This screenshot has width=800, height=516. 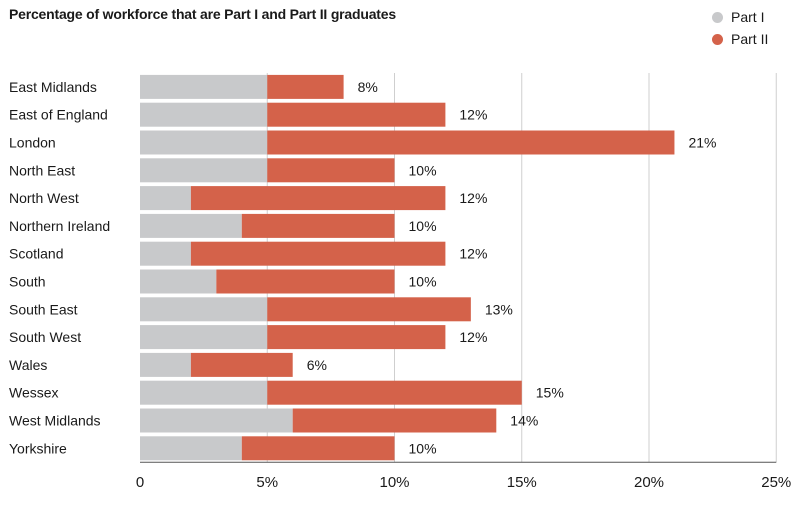 I want to click on category-label-north-west: North West, so click(x=44, y=198).